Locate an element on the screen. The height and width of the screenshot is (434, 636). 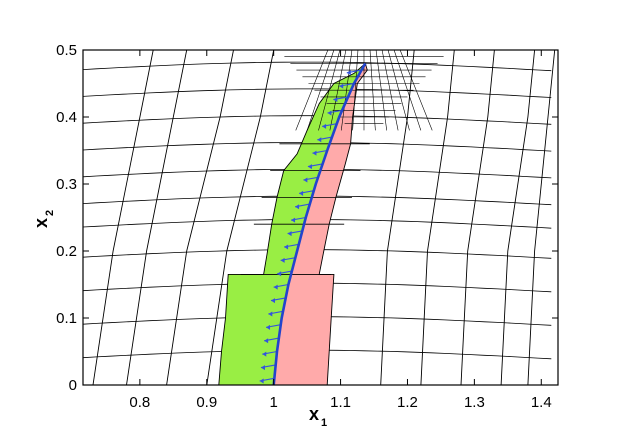
x-tick-label: 1.2 is located at coordinates (407, 402).